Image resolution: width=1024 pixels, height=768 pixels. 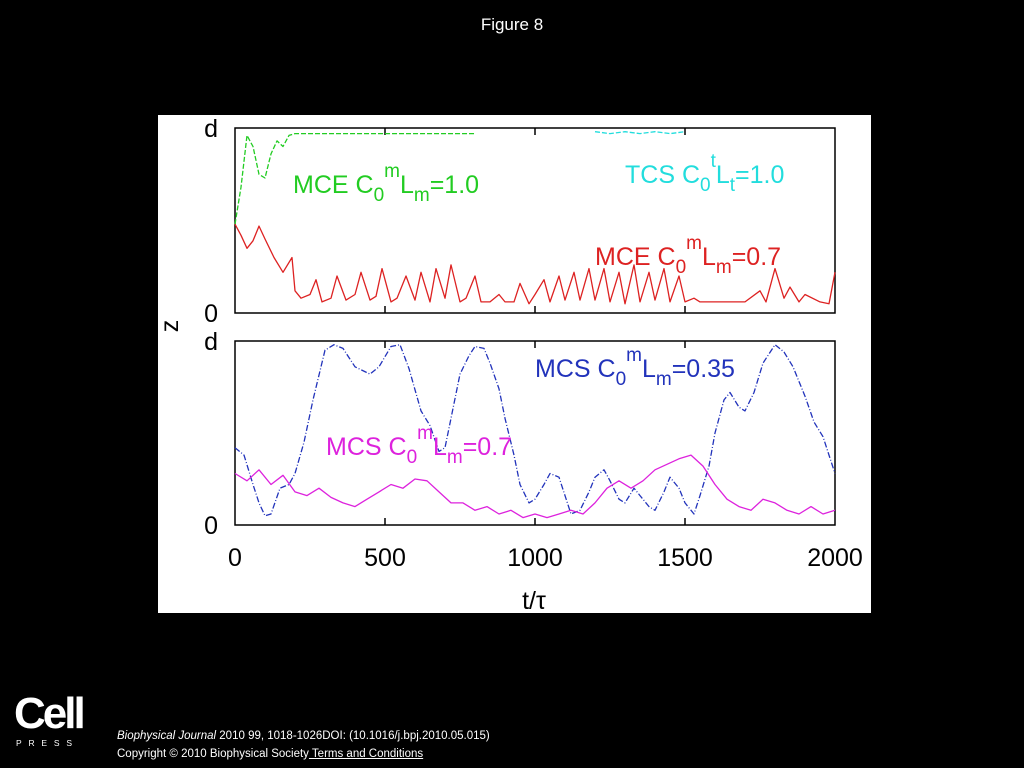 What do you see at coordinates (535, 220) in the screenshot?
I see `panel-frame-top` at bounding box center [535, 220].